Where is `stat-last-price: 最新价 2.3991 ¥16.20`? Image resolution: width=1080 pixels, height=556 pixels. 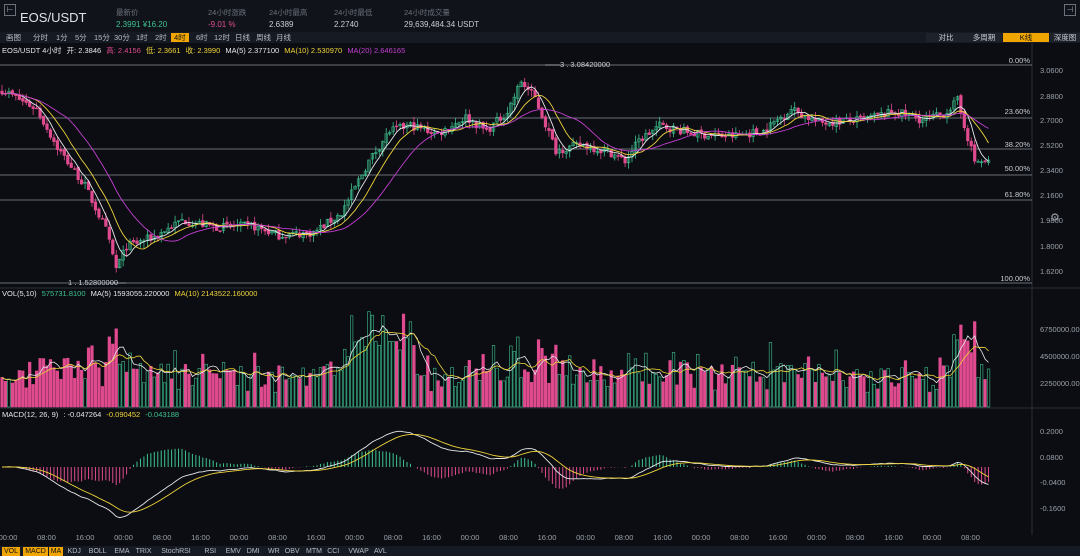
stat-last-price: 最新价 2.3991 ¥16.20 is located at coordinates (142, 18).